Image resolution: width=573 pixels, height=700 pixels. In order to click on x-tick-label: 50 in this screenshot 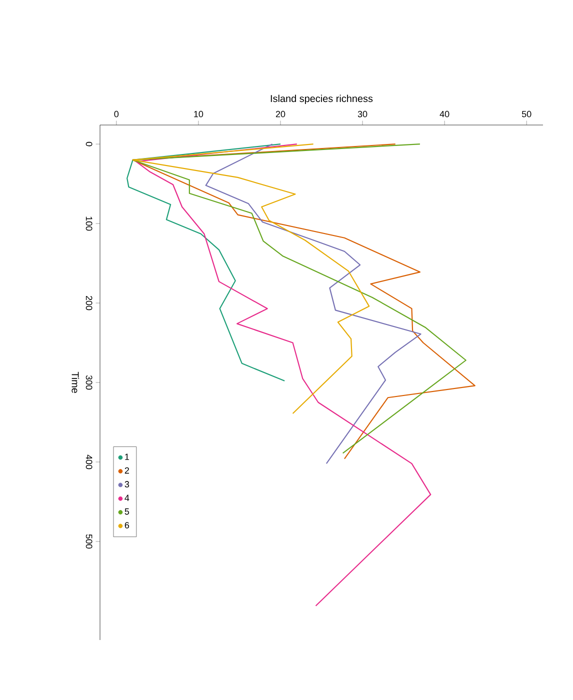, I will do `click(527, 114)`.